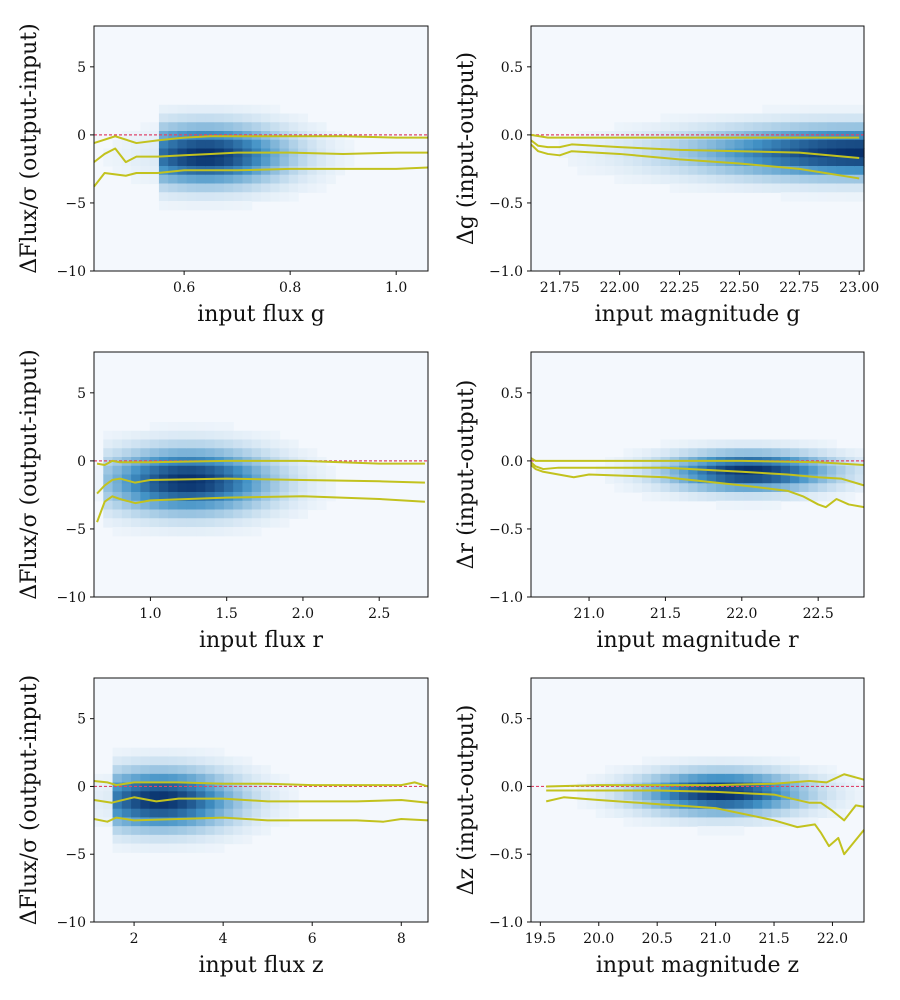 Image resolution: width=900 pixels, height=1000 pixels. Describe the element at coordinates (81, 68) in the screenshot. I see `y-tick-label: 5` at that location.